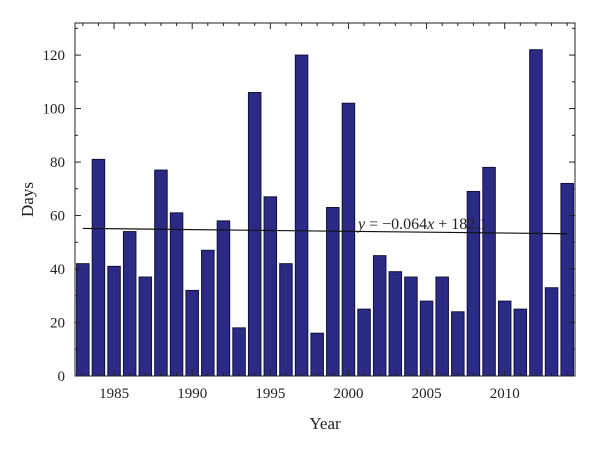 This screenshot has height=450, width=600. What do you see at coordinates (83, 320) in the screenshot?
I see `bar-1983` at bounding box center [83, 320].